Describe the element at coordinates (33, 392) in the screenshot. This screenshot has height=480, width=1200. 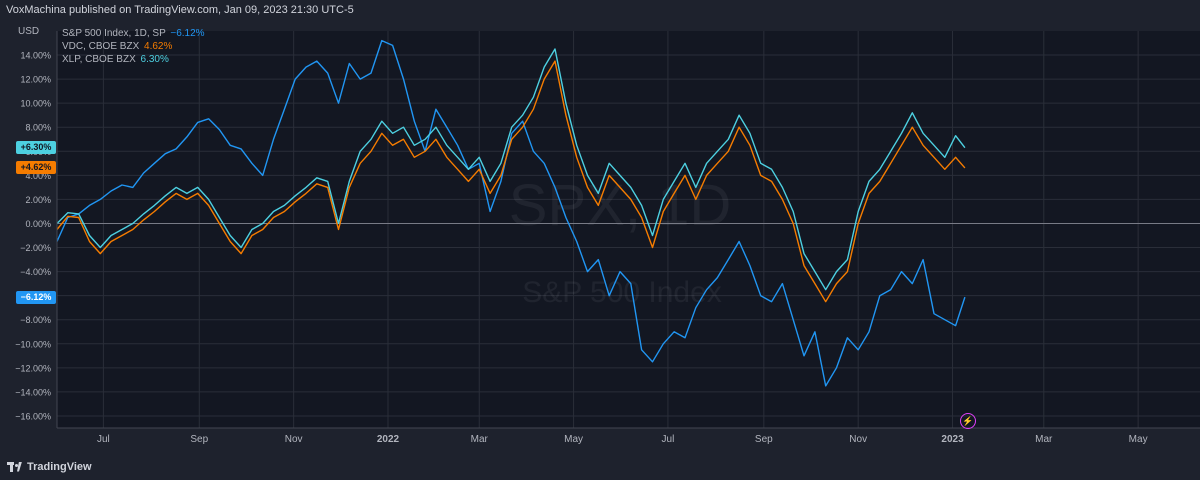
I see `y-tick-label: −14.00%` at that location.